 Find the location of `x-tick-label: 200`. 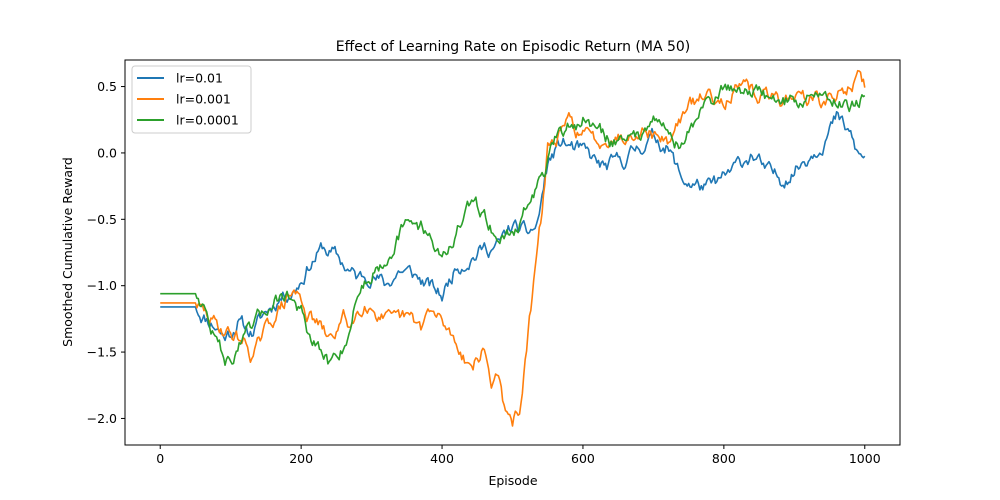

x-tick-label: 200 is located at coordinates (301, 458).